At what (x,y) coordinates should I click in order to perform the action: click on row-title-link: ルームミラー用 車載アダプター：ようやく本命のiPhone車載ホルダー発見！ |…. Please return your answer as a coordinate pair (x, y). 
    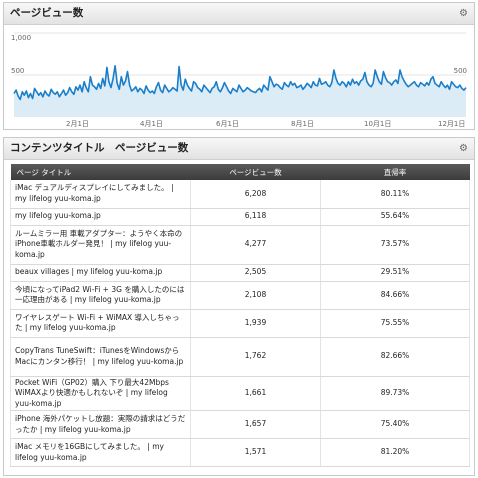
    Looking at the image, I should click on (99, 243).